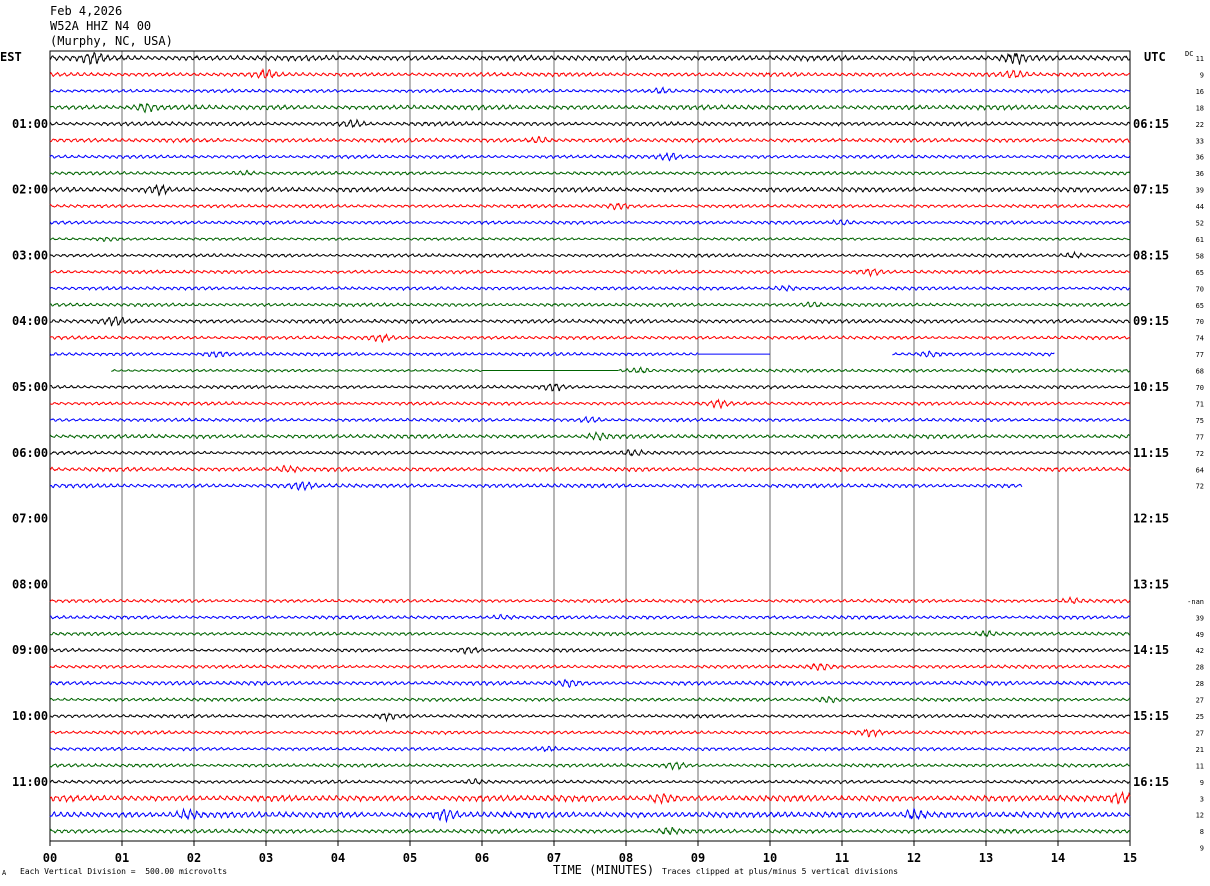 The height and width of the screenshot is (886, 1210). I want to click on left-hour-label: 06:00, so click(30, 453).